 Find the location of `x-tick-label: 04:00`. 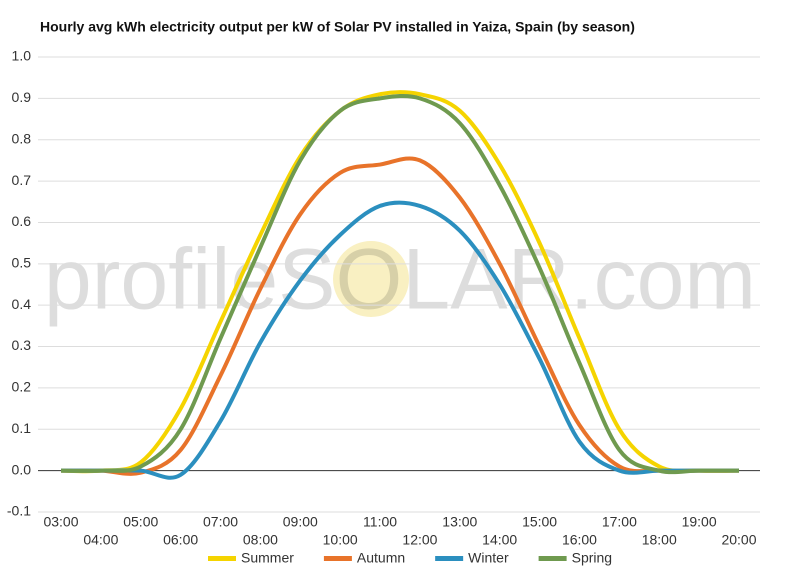

x-tick-label: 04:00 is located at coordinates (100, 540).